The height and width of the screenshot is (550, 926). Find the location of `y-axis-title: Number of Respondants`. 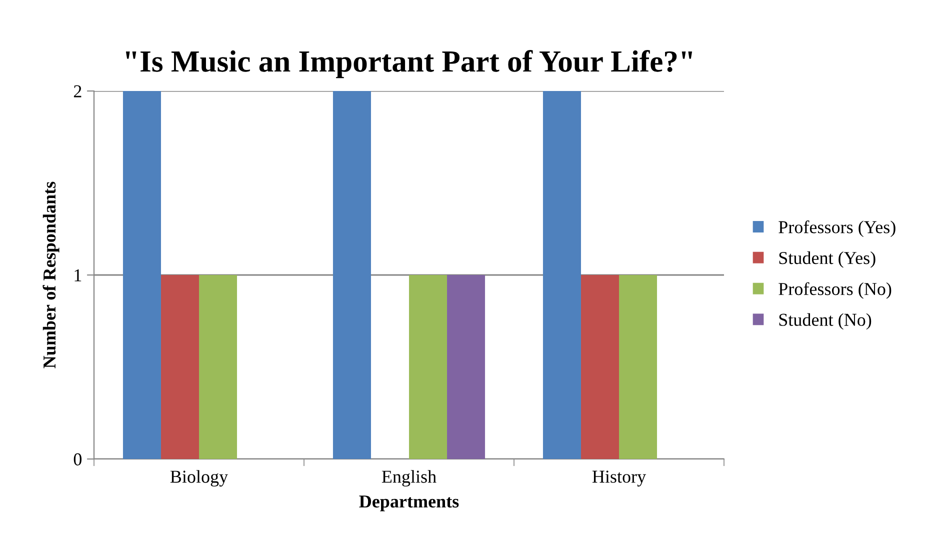

y-axis-title: Number of Respondants is located at coordinates (51, 275).